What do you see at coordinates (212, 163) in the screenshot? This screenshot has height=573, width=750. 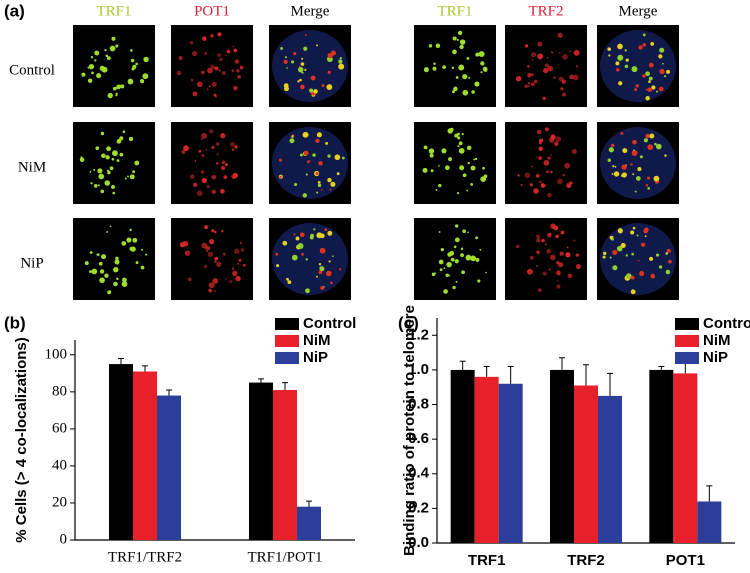 I see `micrograph-bg` at bounding box center [212, 163].